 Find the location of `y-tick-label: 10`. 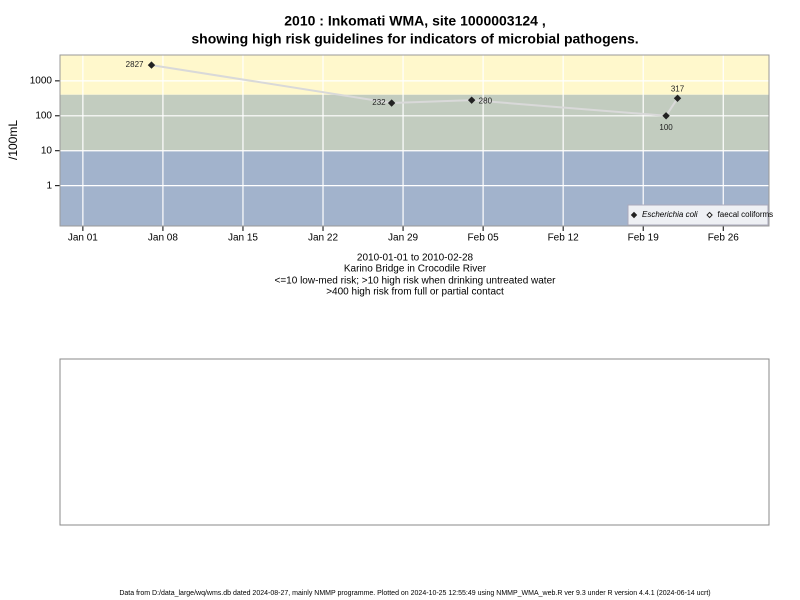

y-tick-label: 10 is located at coordinates (47, 150).